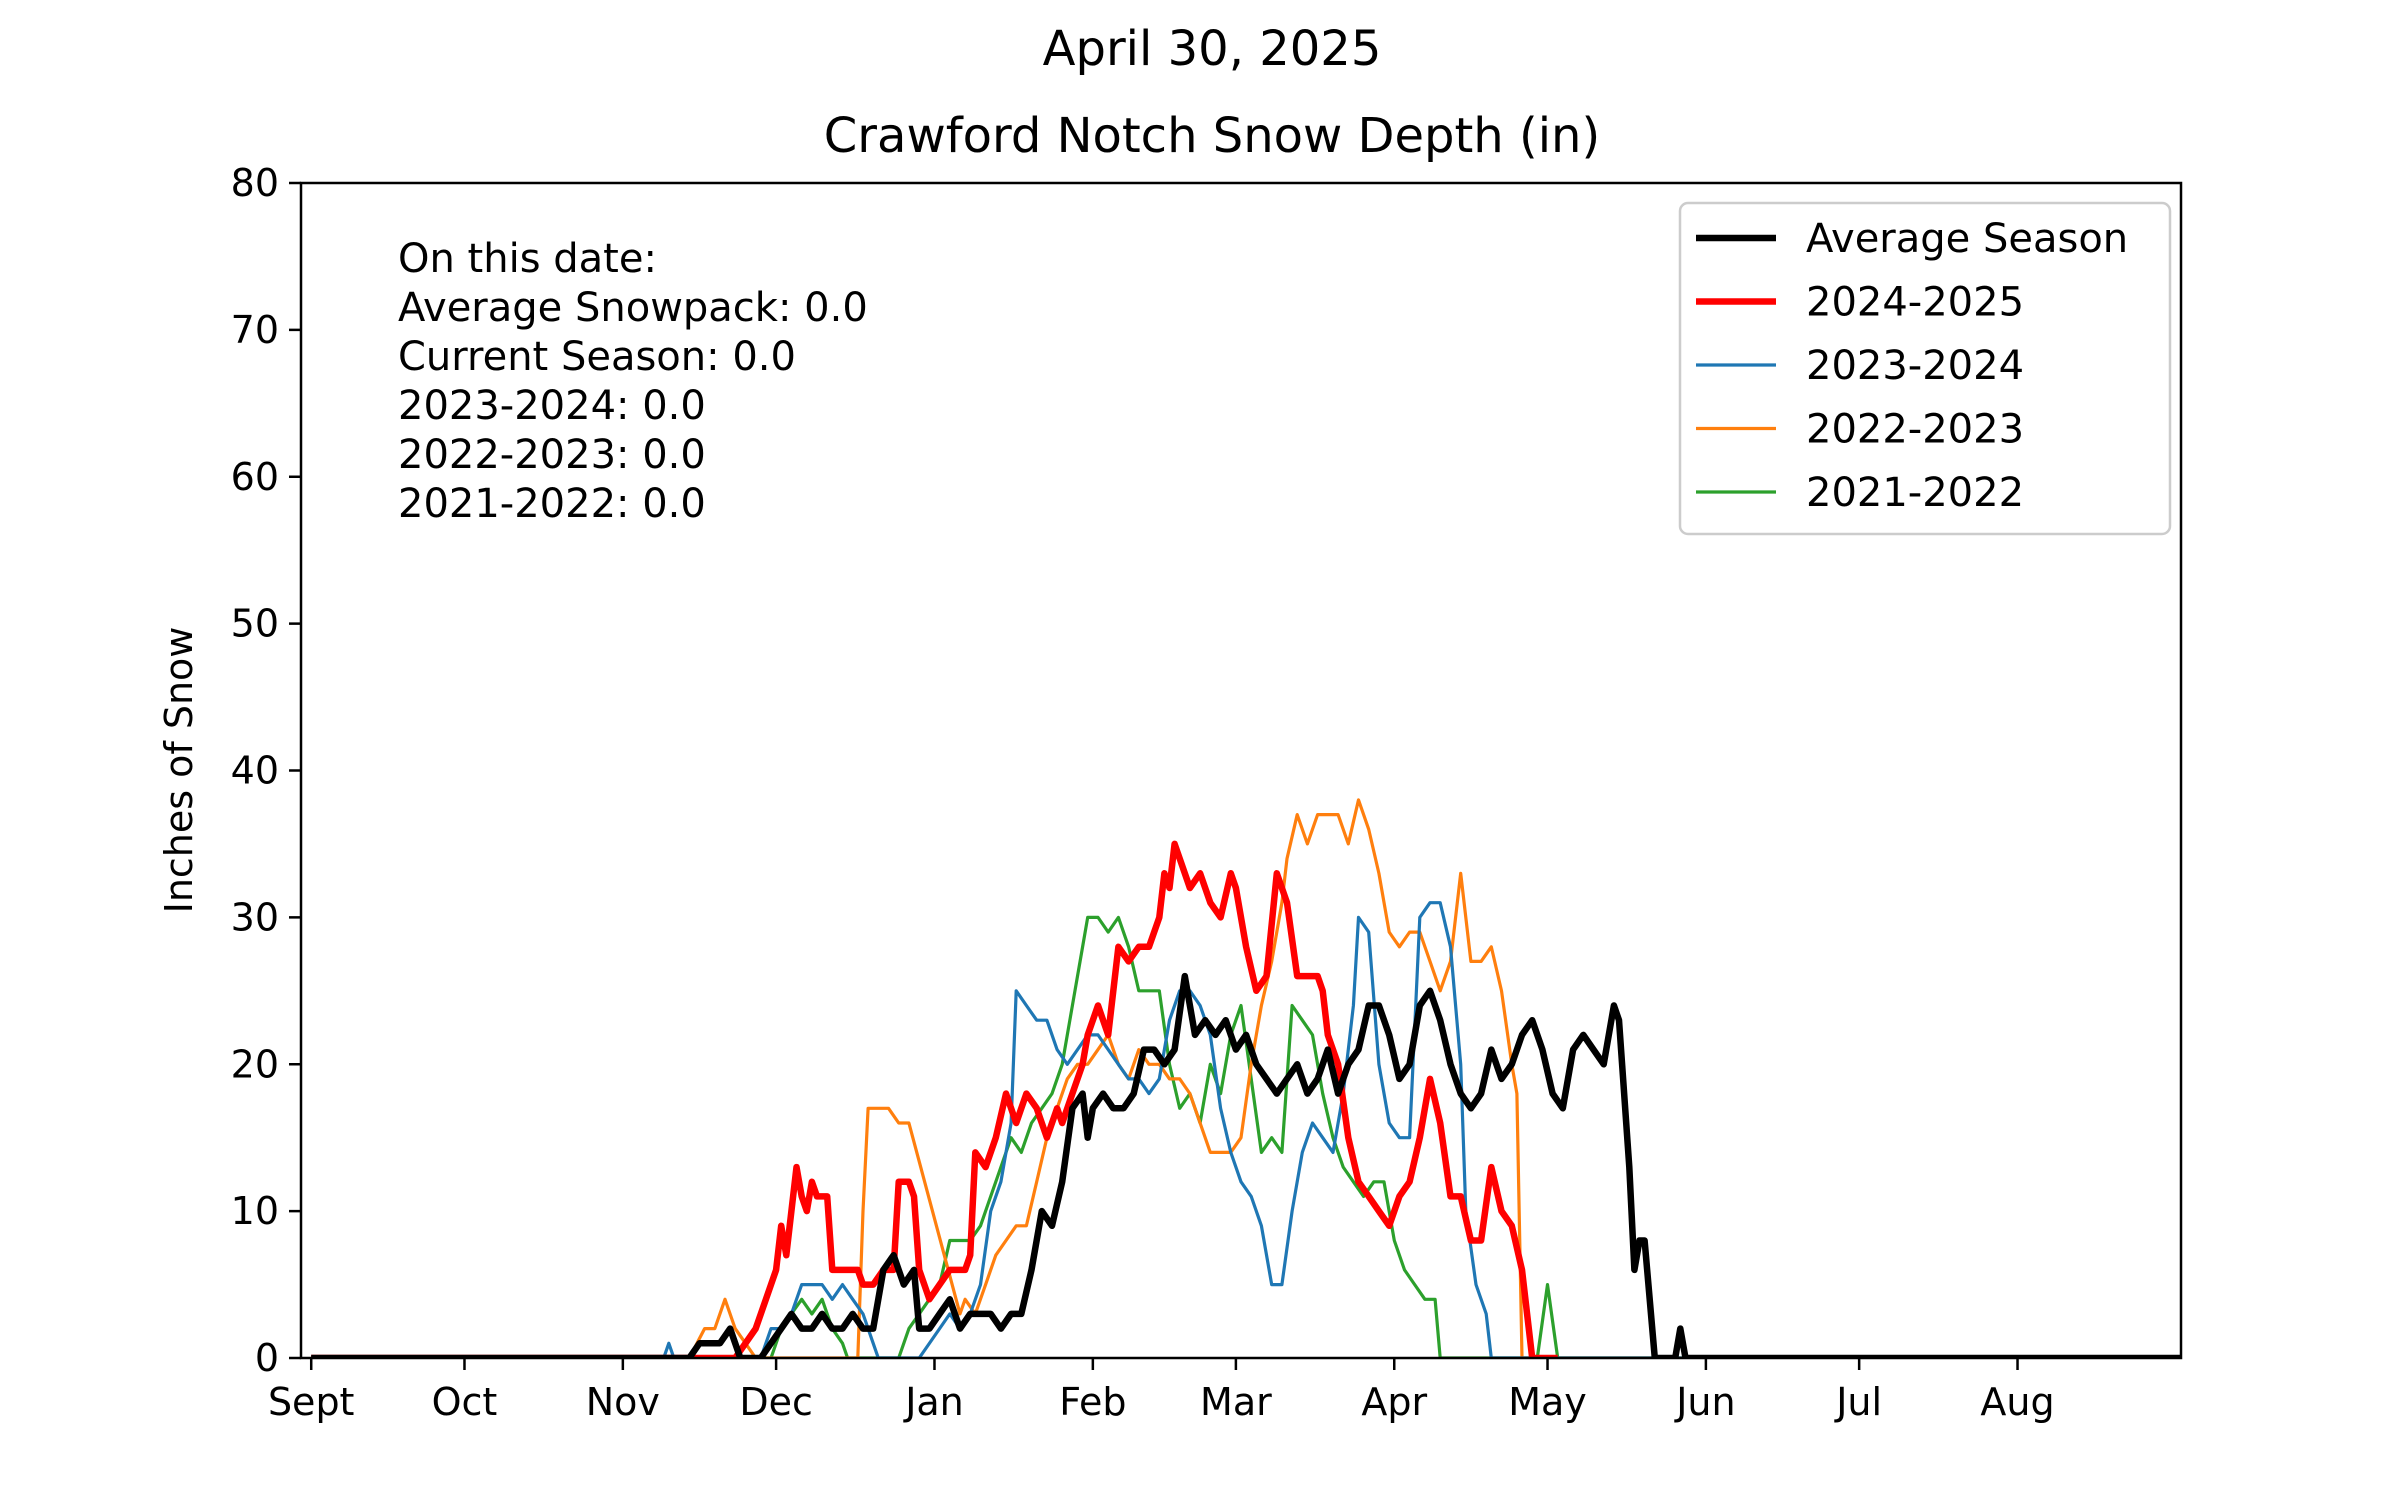  What do you see at coordinates (255, 771) in the screenshot?
I see `y-tick-label: 40` at bounding box center [255, 771].